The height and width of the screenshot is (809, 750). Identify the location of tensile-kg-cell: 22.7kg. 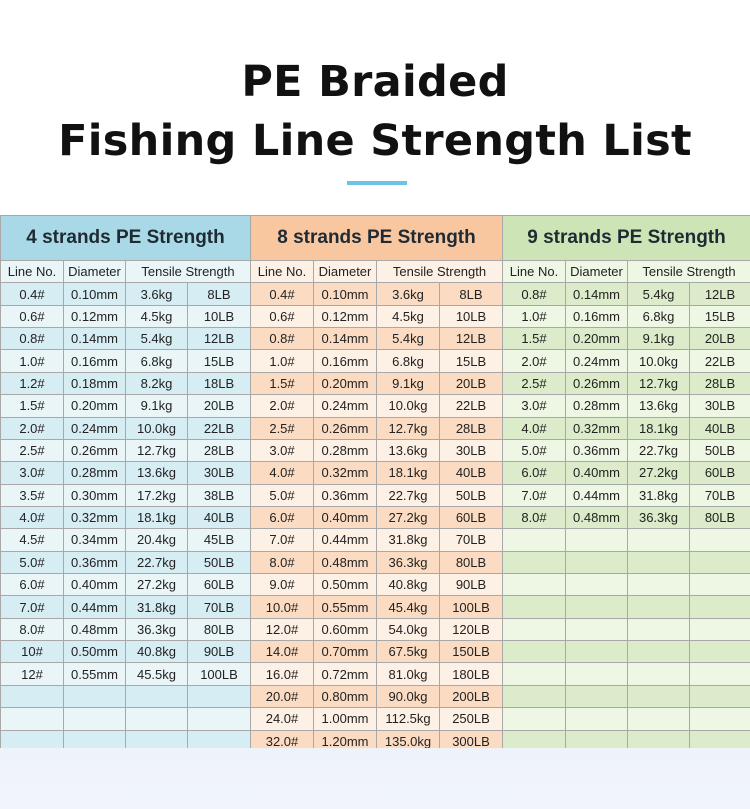
(658, 450).